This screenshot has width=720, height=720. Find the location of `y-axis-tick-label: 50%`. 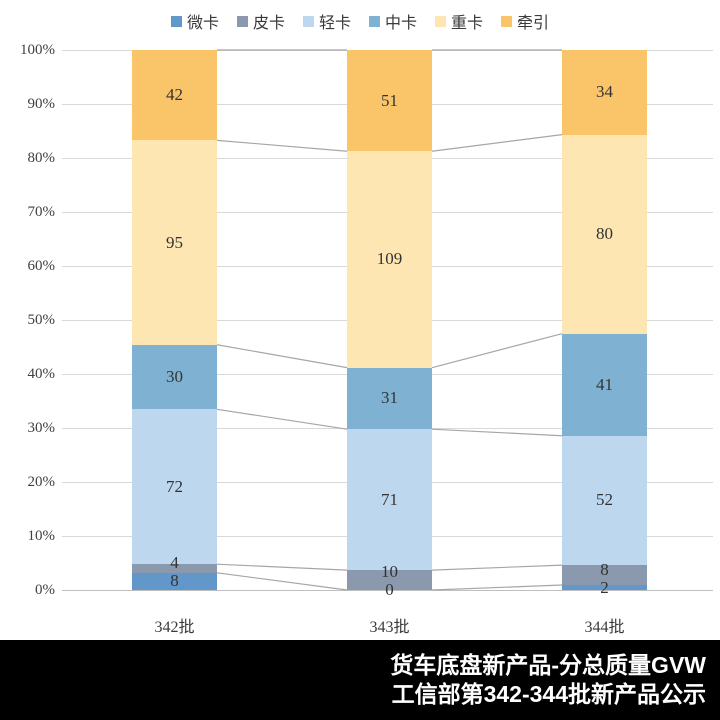

y-axis-tick-label: 50% is located at coordinates (41, 320).